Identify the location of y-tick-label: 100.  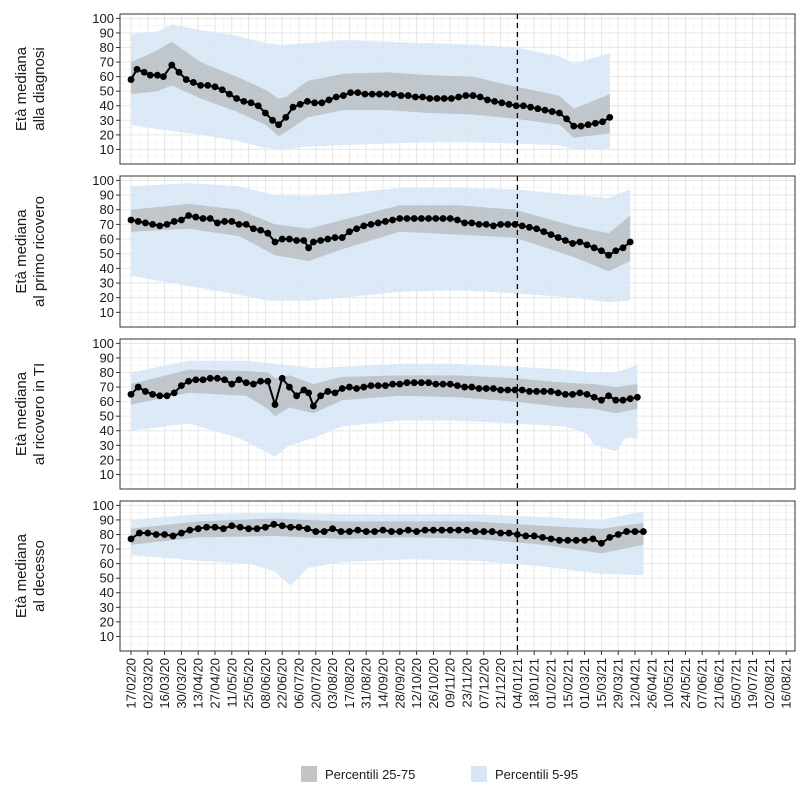
(103, 505).